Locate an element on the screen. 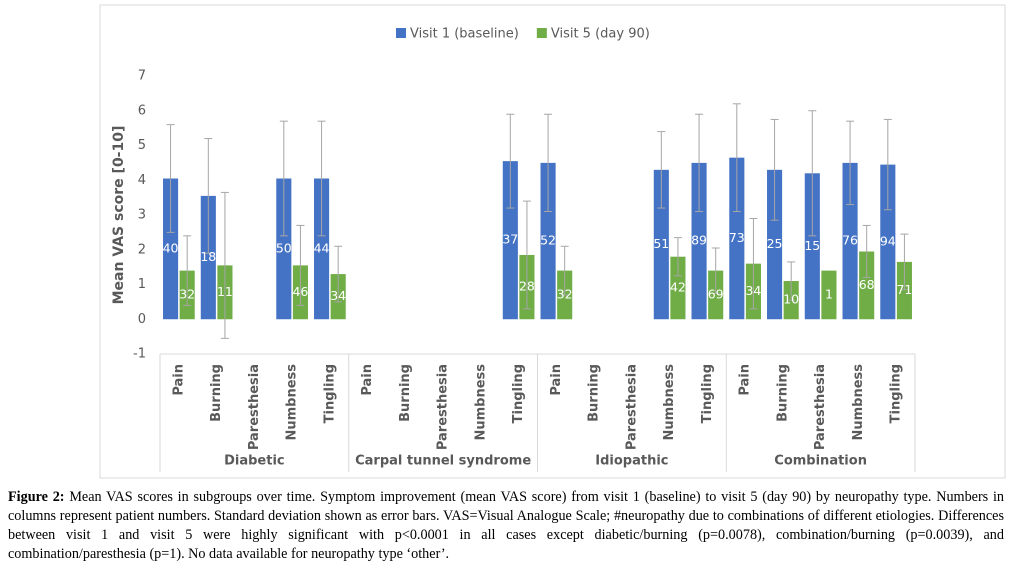 This screenshot has height=572, width=1012. count-label: 50 is located at coordinates (284, 247).